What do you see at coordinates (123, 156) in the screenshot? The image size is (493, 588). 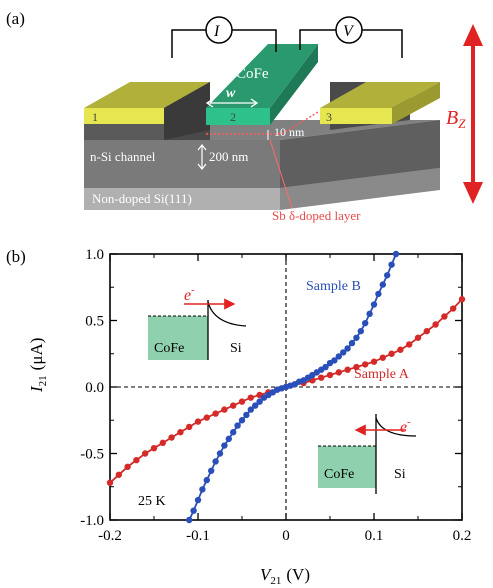 I see `channel-label: n-Si channel` at bounding box center [123, 156].